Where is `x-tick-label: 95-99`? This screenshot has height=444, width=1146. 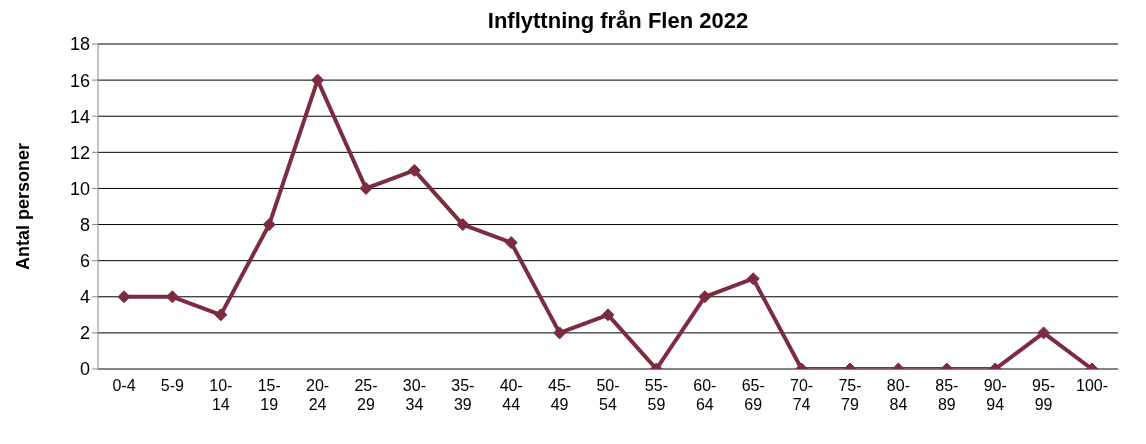 x-tick-label: 95-99 is located at coordinates (1044, 395).